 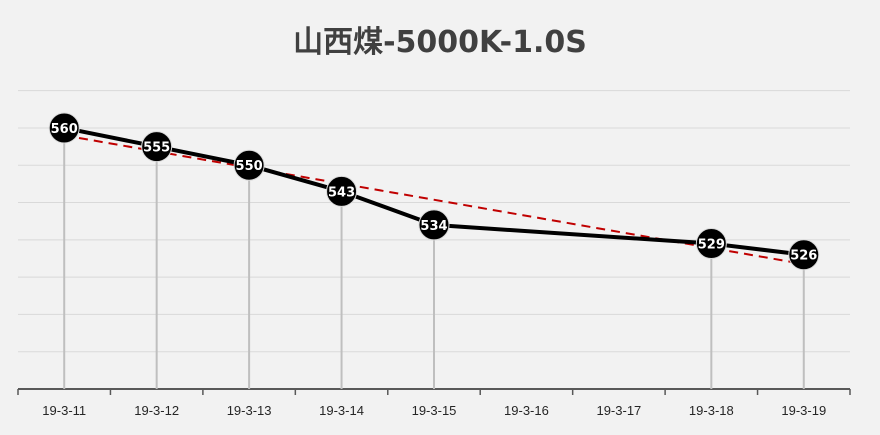 What do you see at coordinates (526, 410) in the screenshot?
I see `x-tick-label: 19-3-16` at bounding box center [526, 410].